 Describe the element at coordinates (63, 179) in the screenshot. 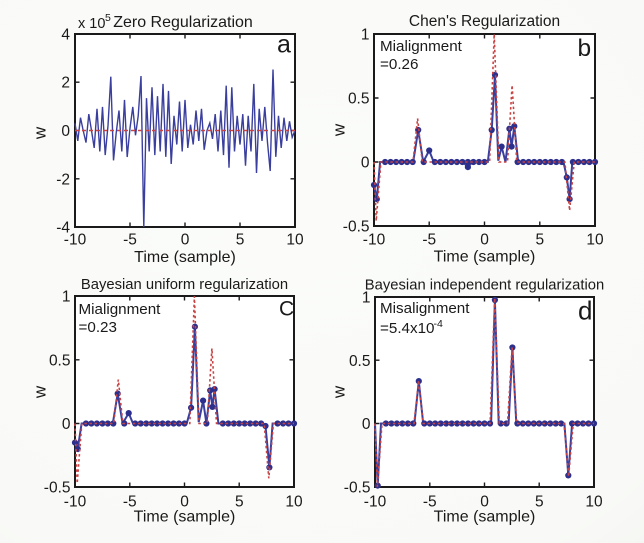

I see `svg-text: -2` at that location.